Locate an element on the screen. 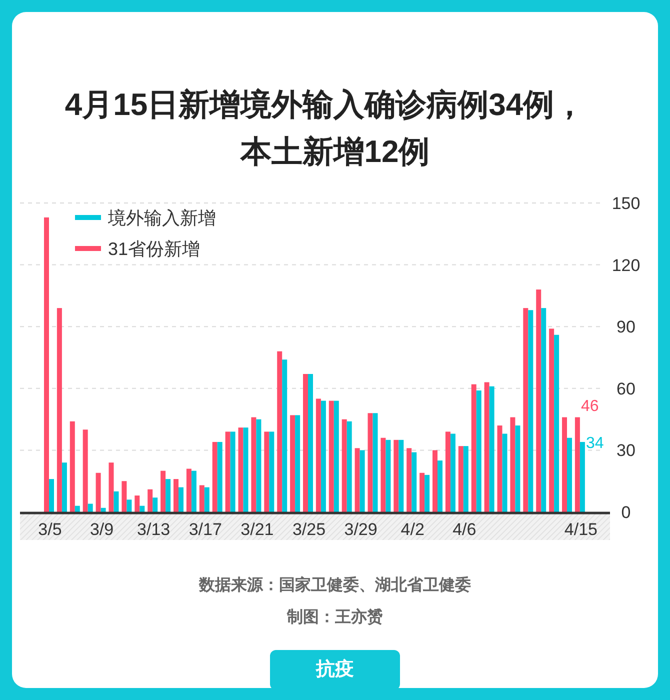 This screenshot has width=670, height=700. data-label: 34 is located at coordinates (595, 443).